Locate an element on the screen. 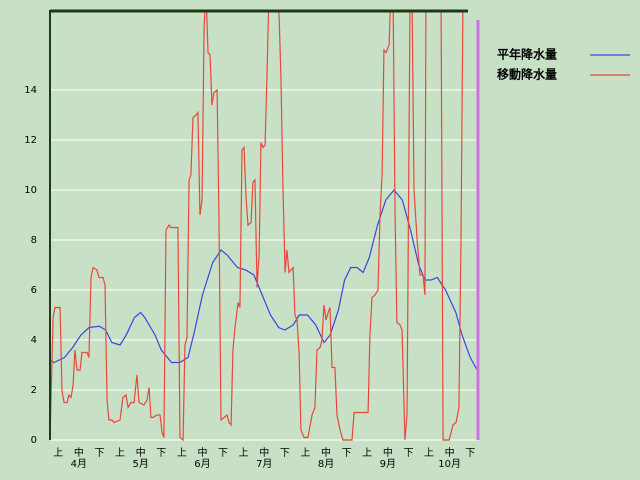  month-label: 8月 is located at coordinates (326, 464).